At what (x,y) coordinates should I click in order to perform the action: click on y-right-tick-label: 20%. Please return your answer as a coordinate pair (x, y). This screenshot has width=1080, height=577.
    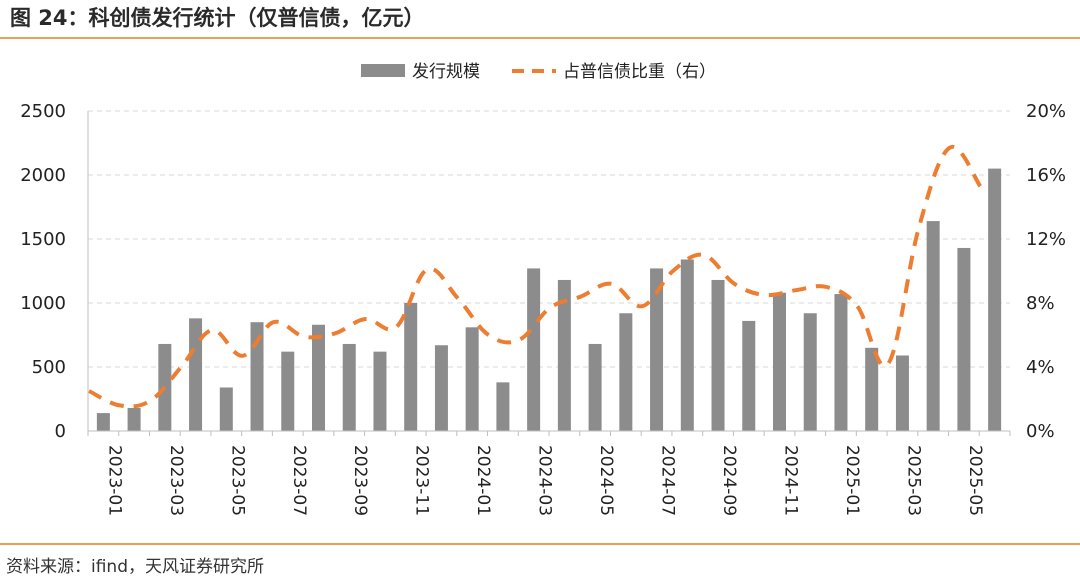
    Looking at the image, I should click on (1046, 111).